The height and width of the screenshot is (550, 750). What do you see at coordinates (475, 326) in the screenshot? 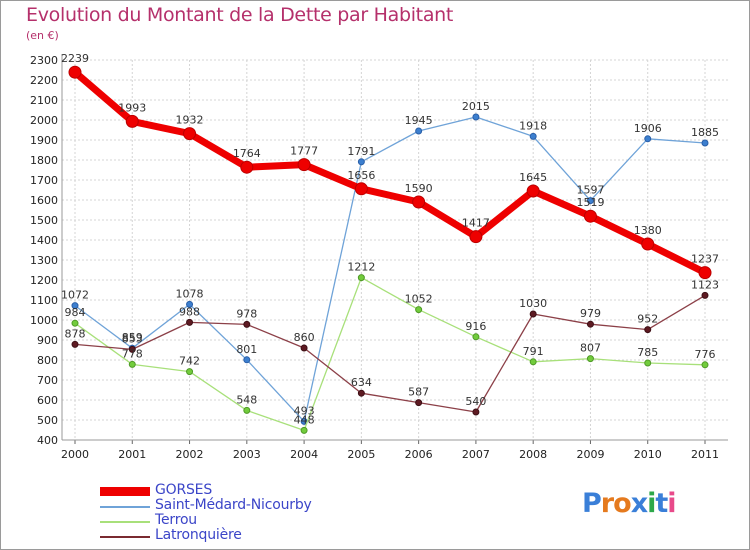
I see `data-label-terrou: 916` at bounding box center [475, 326].